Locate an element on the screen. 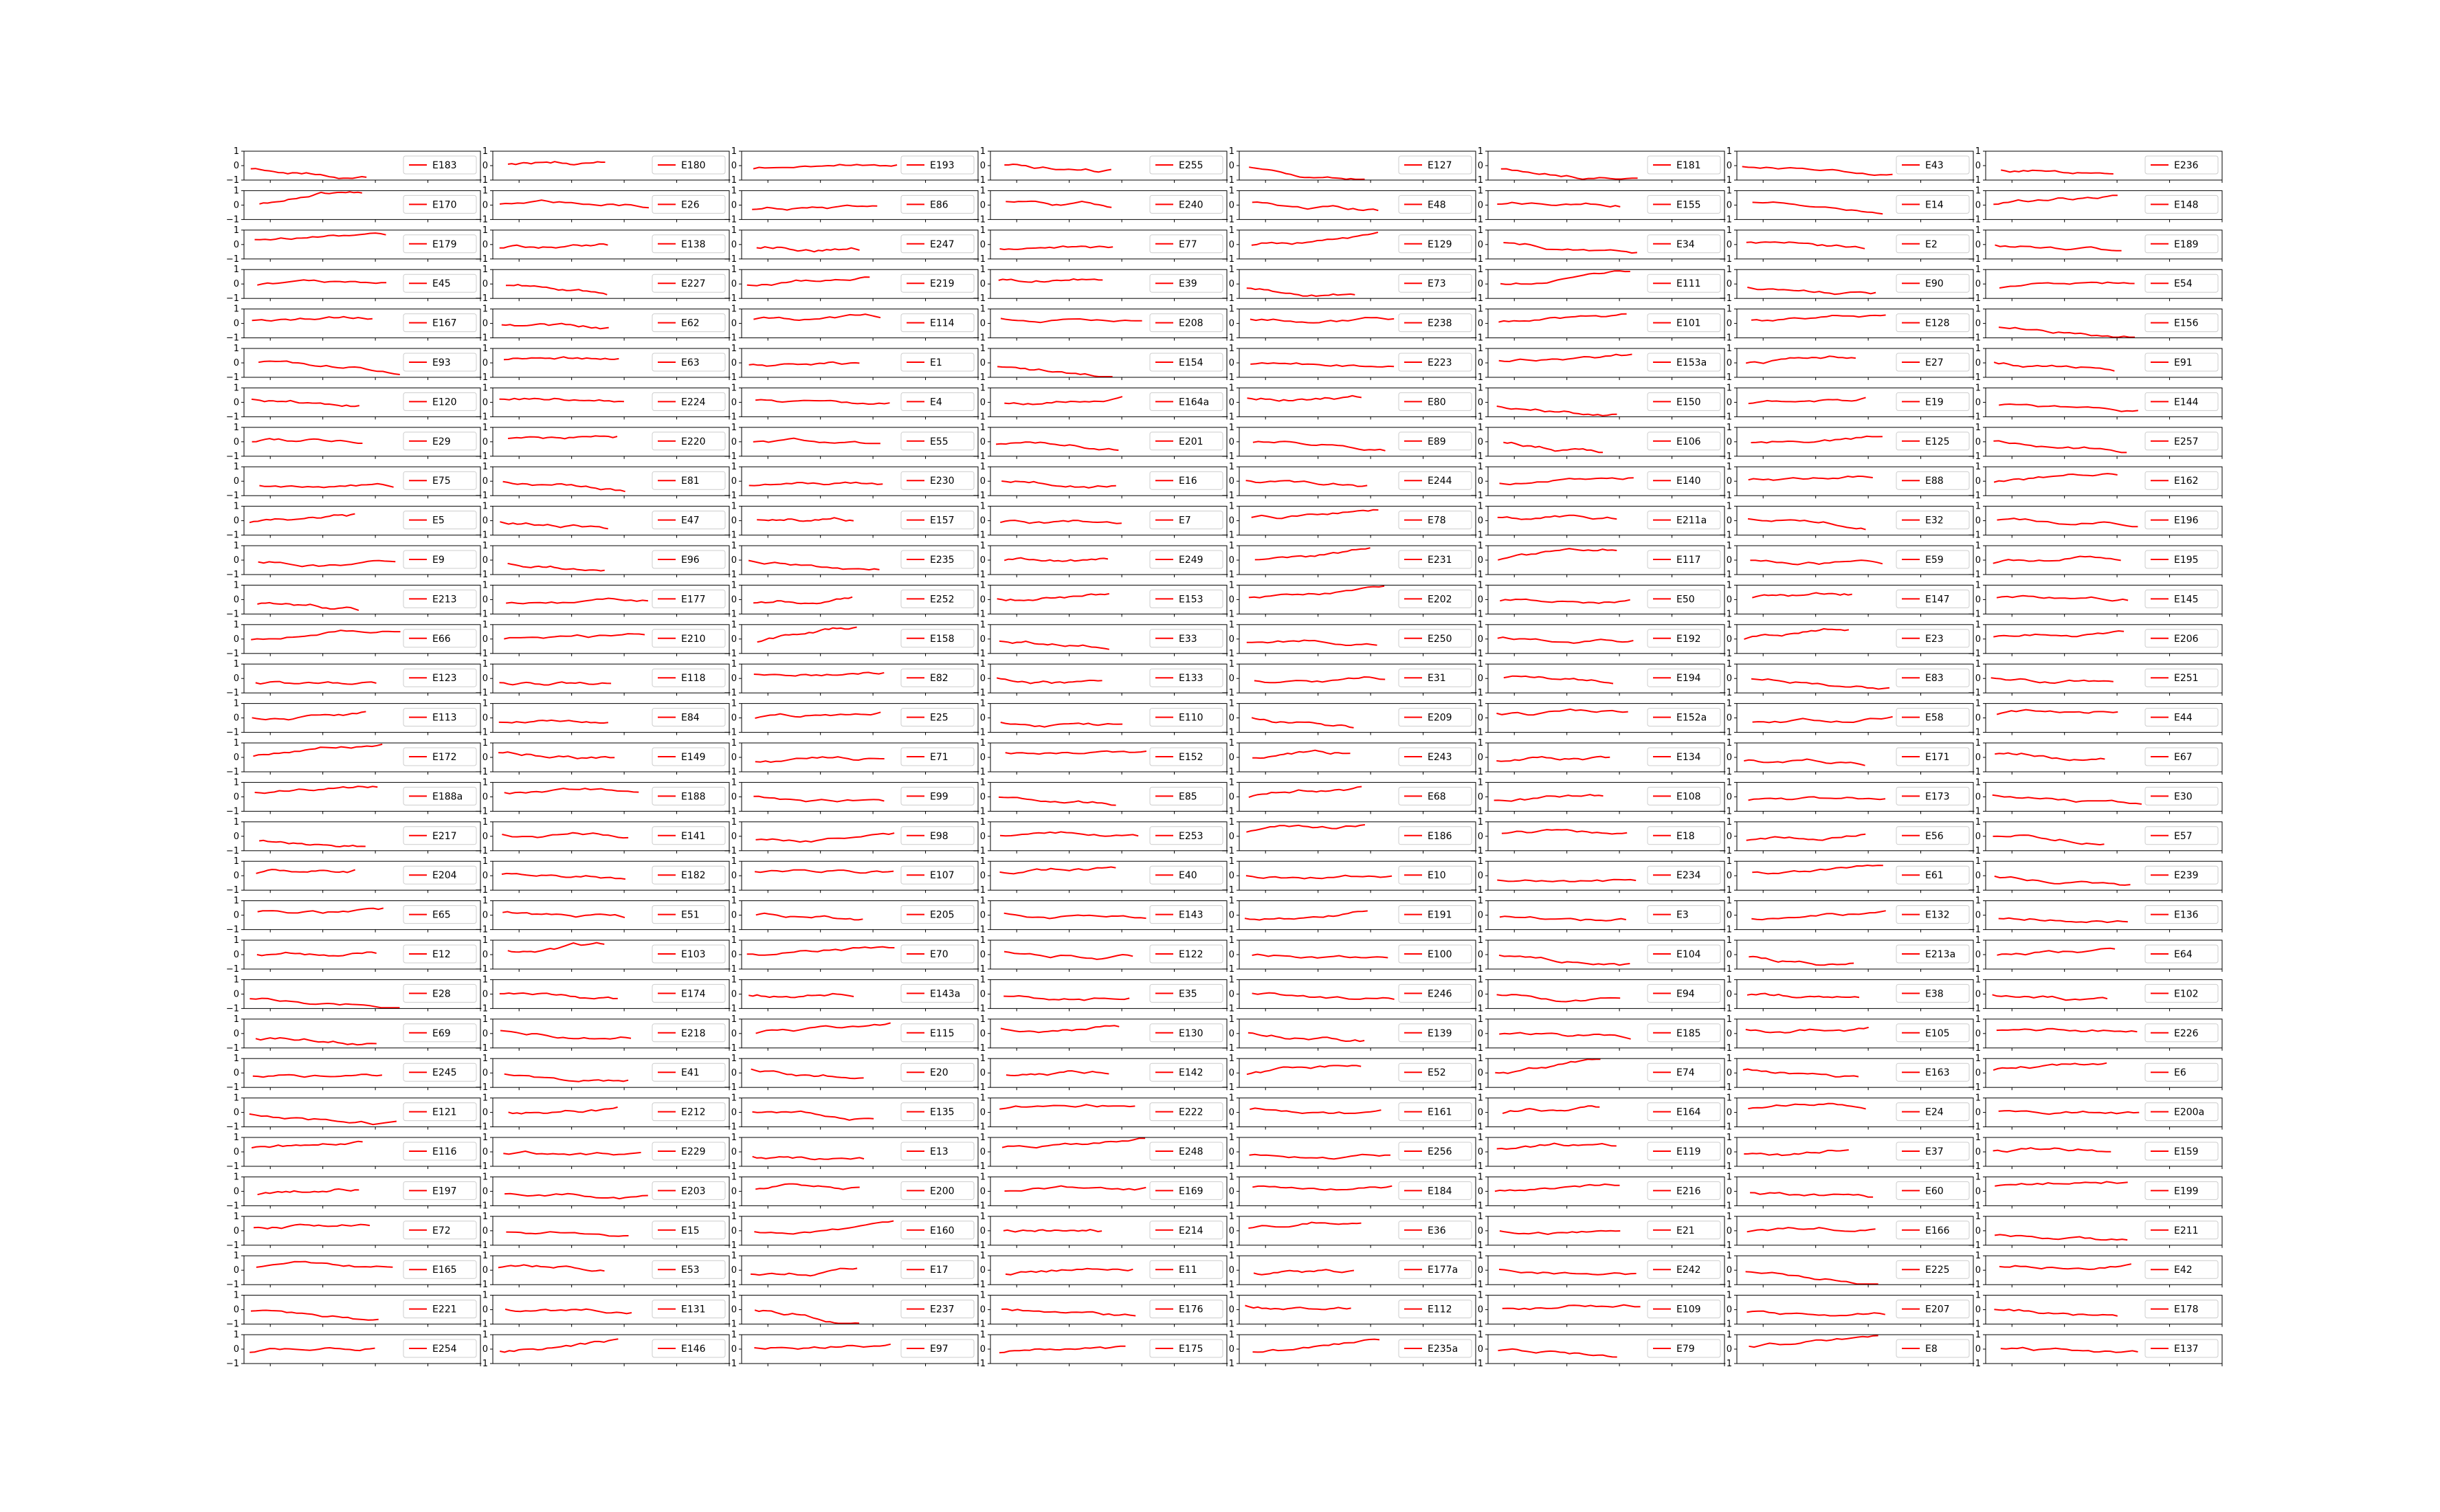  legend-label: E91 is located at coordinates (2183, 363).